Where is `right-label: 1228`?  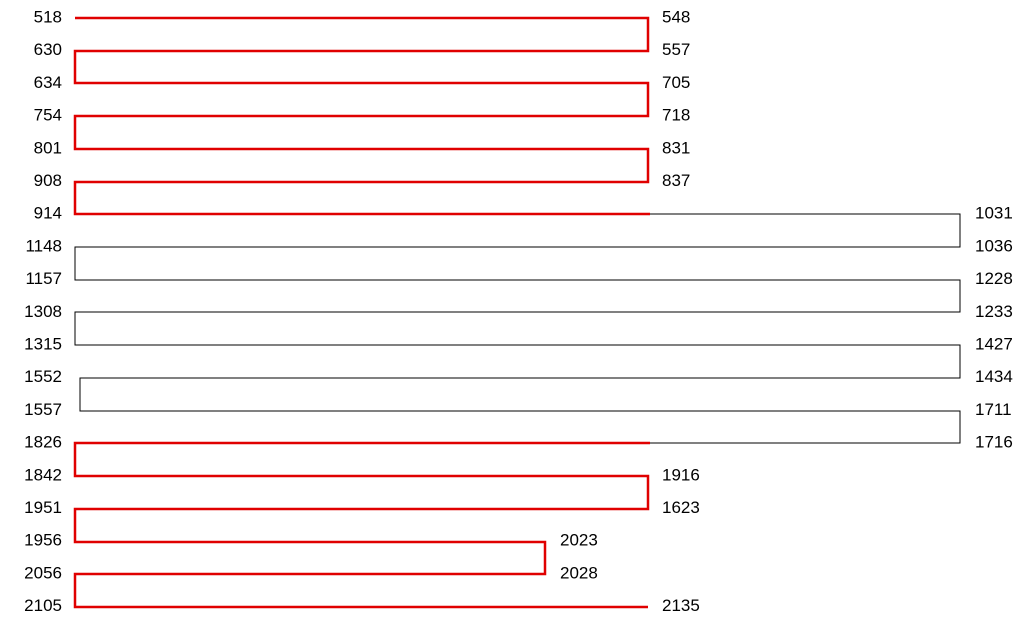 right-label: 1228 is located at coordinates (994, 278).